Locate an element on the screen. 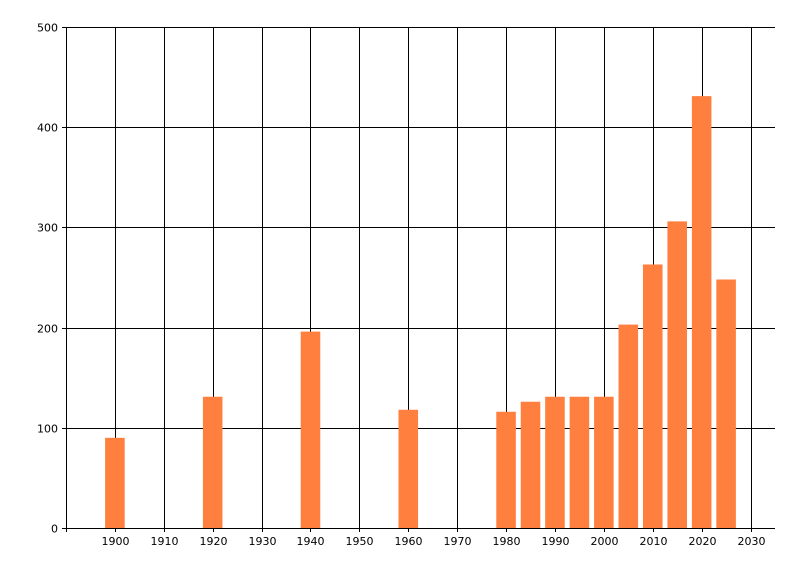 Image resolution: width=800 pixels, height=576 pixels. x-tick-label: 1950 is located at coordinates (360, 541).